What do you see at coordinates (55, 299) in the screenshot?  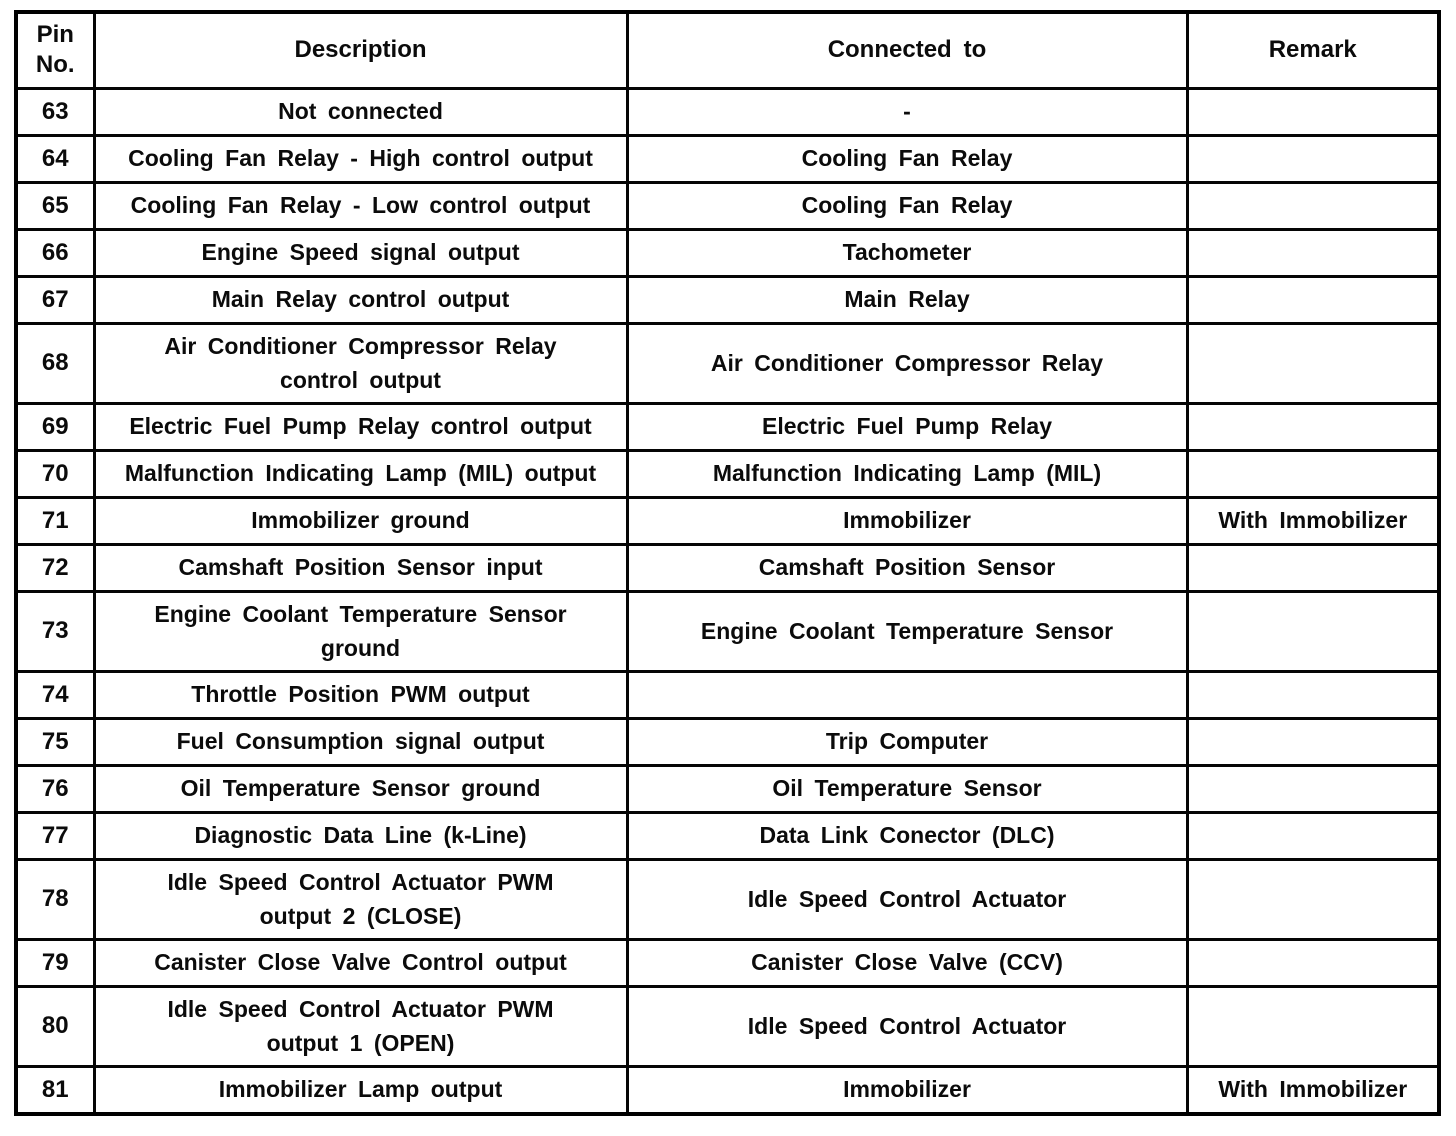 I see `pin-number-cell: 67` at bounding box center [55, 299].